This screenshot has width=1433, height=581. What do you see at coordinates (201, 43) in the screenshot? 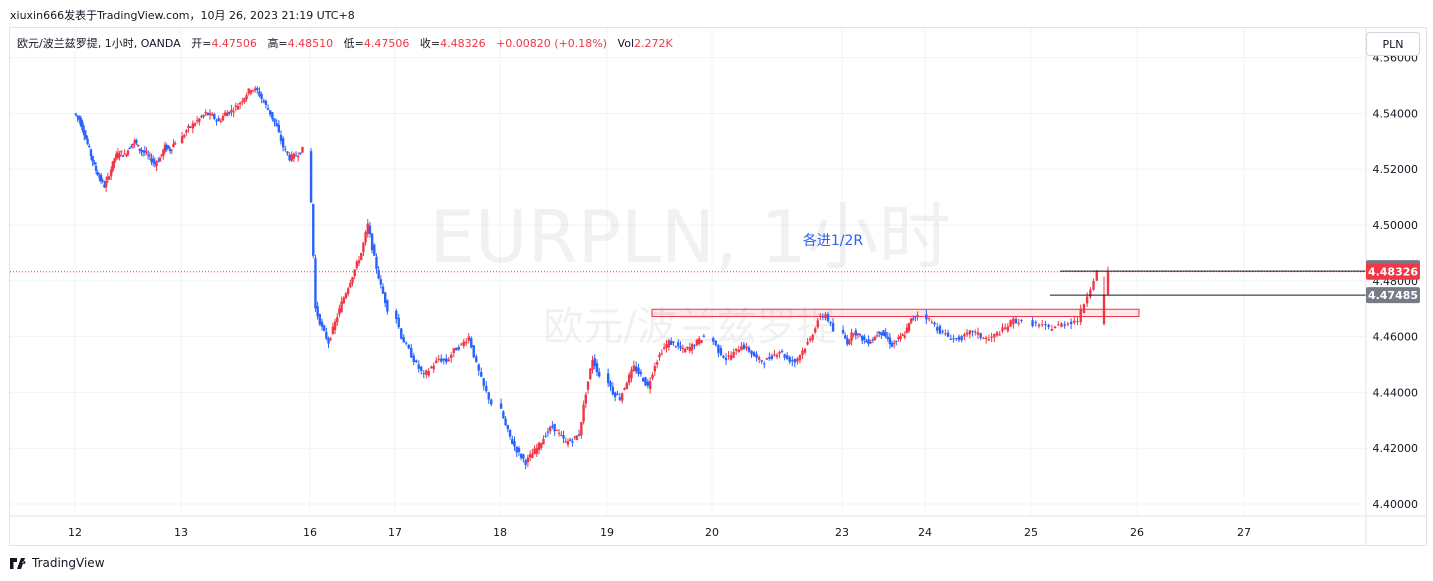
I see `legend-open-label: 开=` at bounding box center [201, 43].